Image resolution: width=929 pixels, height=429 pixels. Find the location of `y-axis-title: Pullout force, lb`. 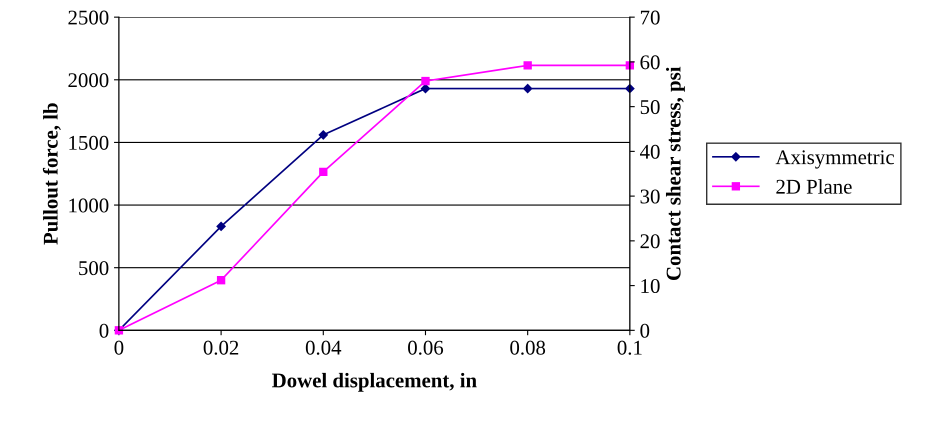

y-axis-title: Pullout force, lb is located at coordinates (51, 174).